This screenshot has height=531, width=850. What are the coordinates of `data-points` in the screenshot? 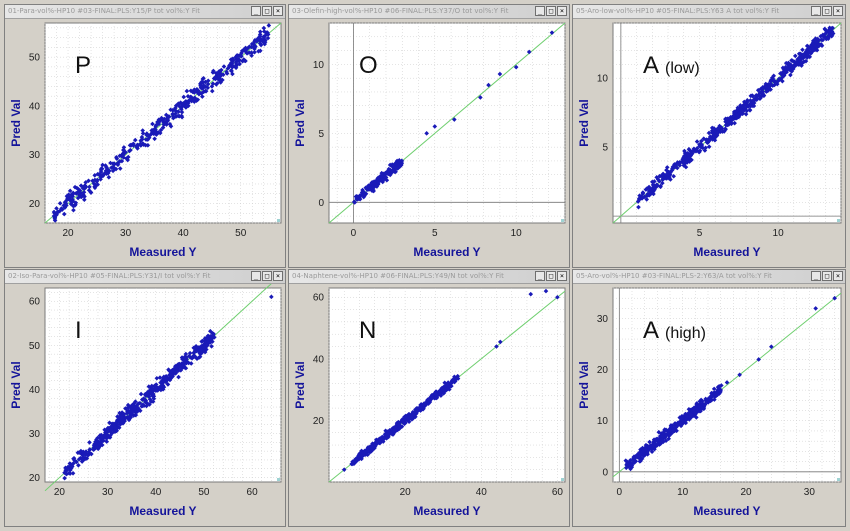 It's located at (453, 117).